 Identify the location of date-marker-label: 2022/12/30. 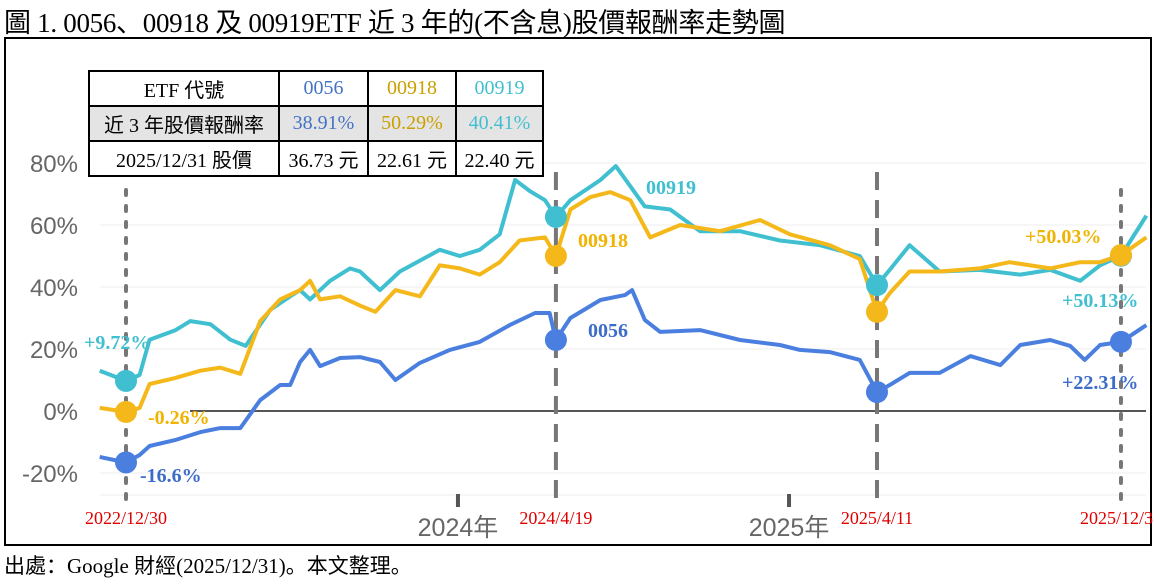
(126, 518).